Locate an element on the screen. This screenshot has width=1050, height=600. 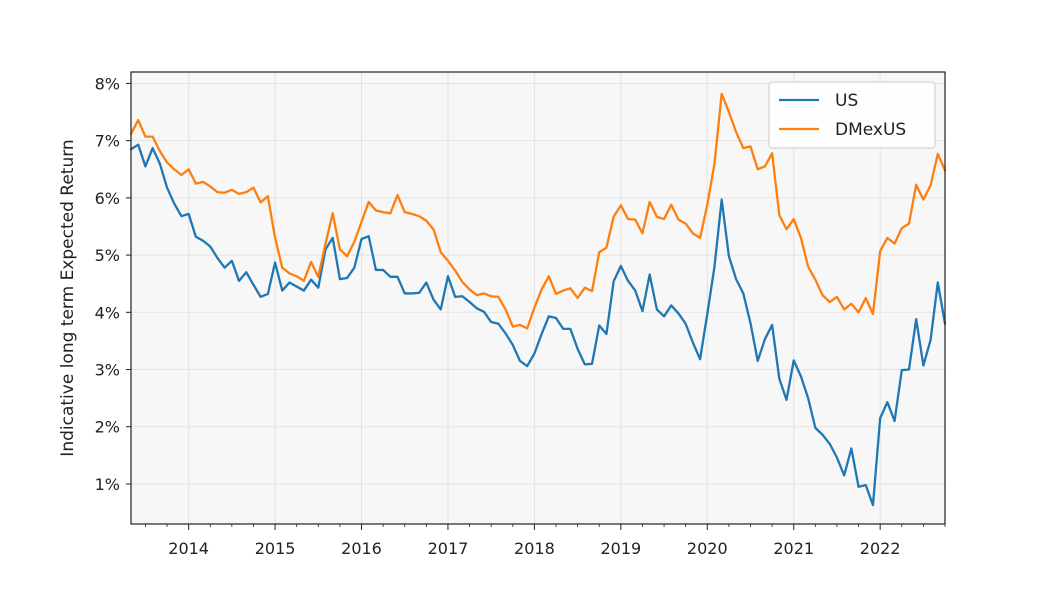
y-tick-label: 3% is located at coordinates (107, 370).